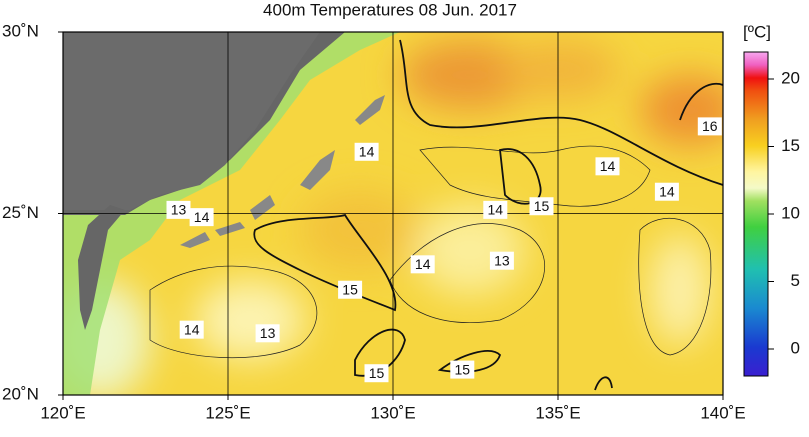  I want to click on colorbar-tick-label: 0, so click(795, 347).